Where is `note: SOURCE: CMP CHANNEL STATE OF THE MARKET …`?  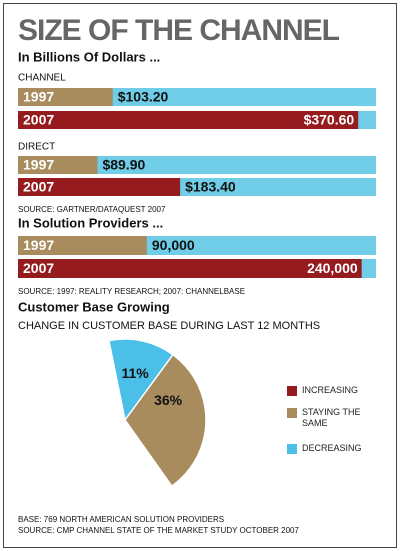
note: SOURCE: CMP CHANNEL STATE OF THE MARKET … is located at coordinates (159, 530).